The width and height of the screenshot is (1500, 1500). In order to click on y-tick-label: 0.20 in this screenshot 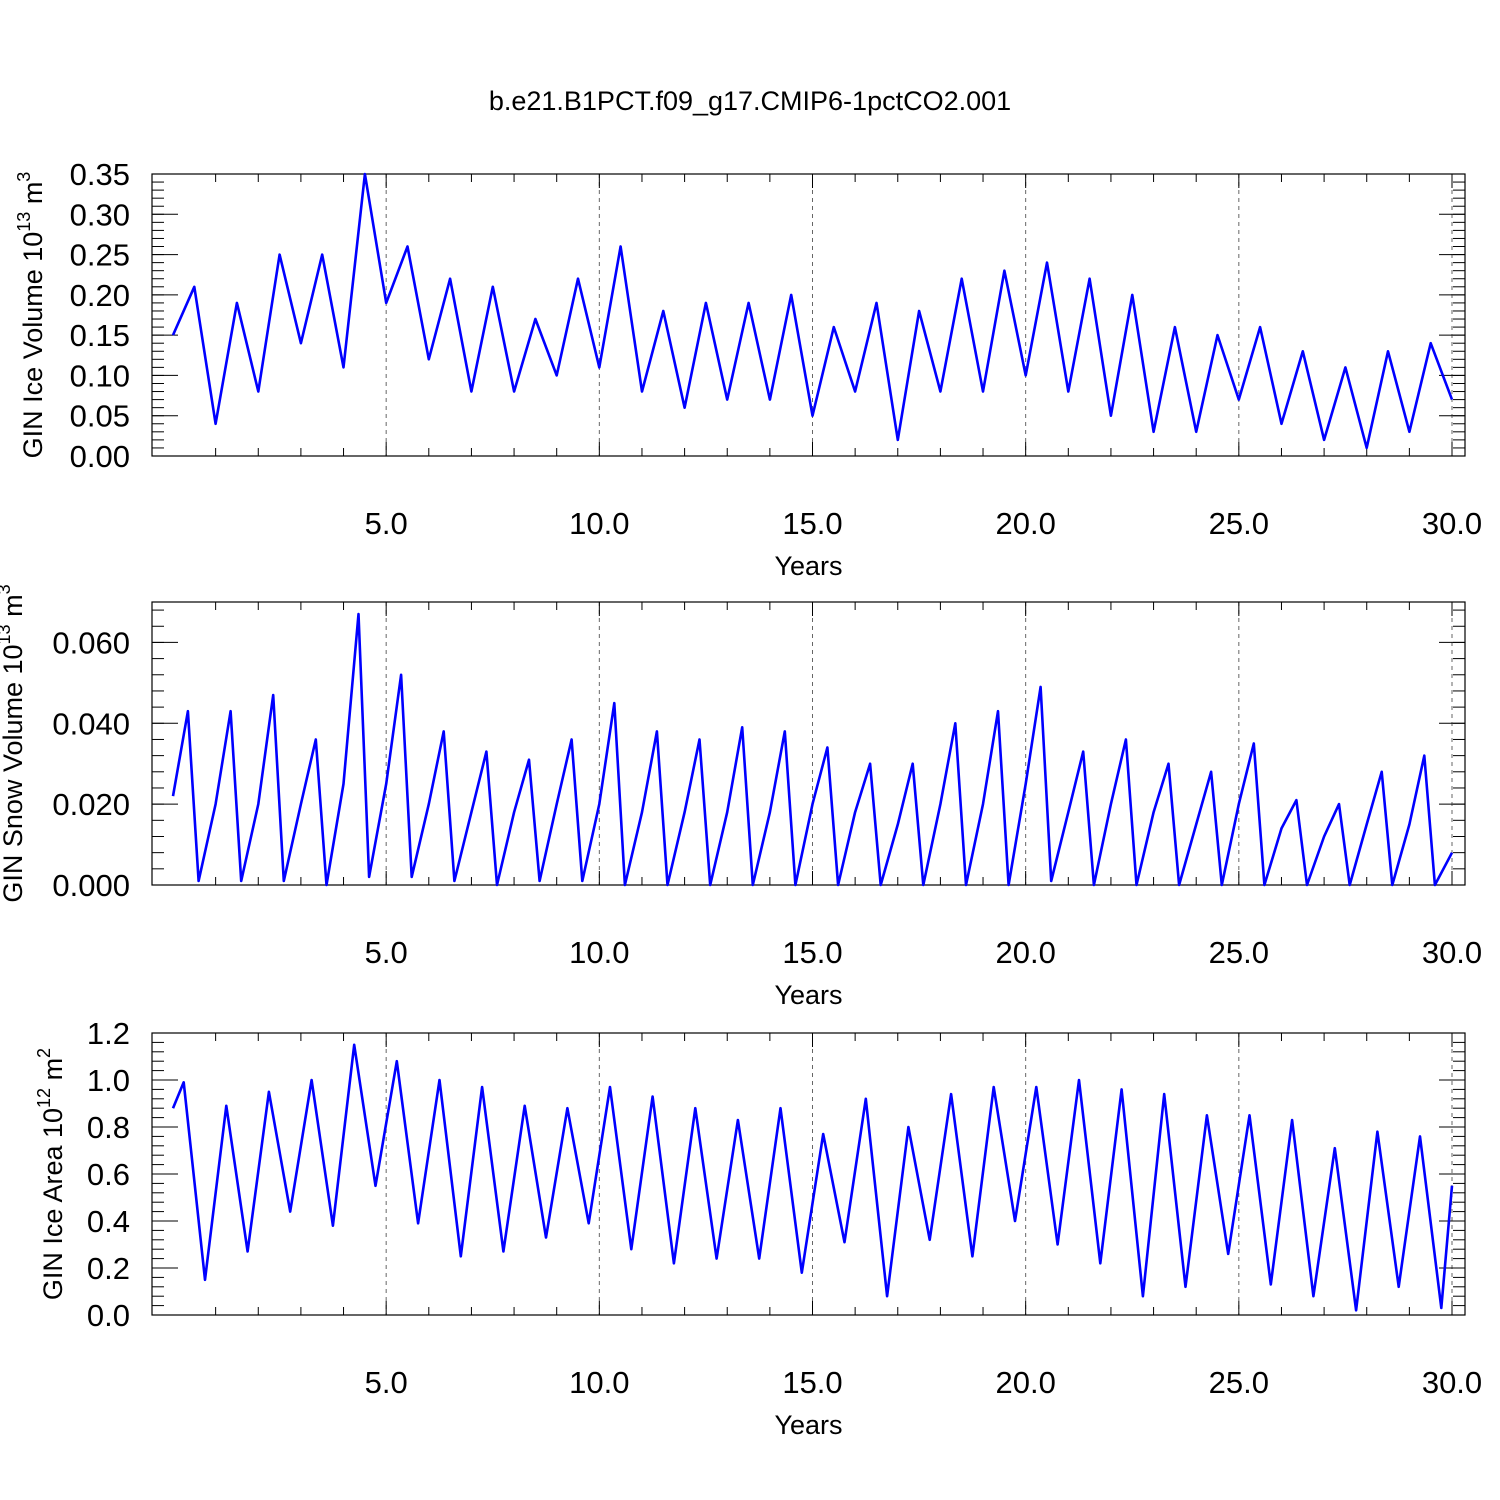, I will do `click(100, 295)`.